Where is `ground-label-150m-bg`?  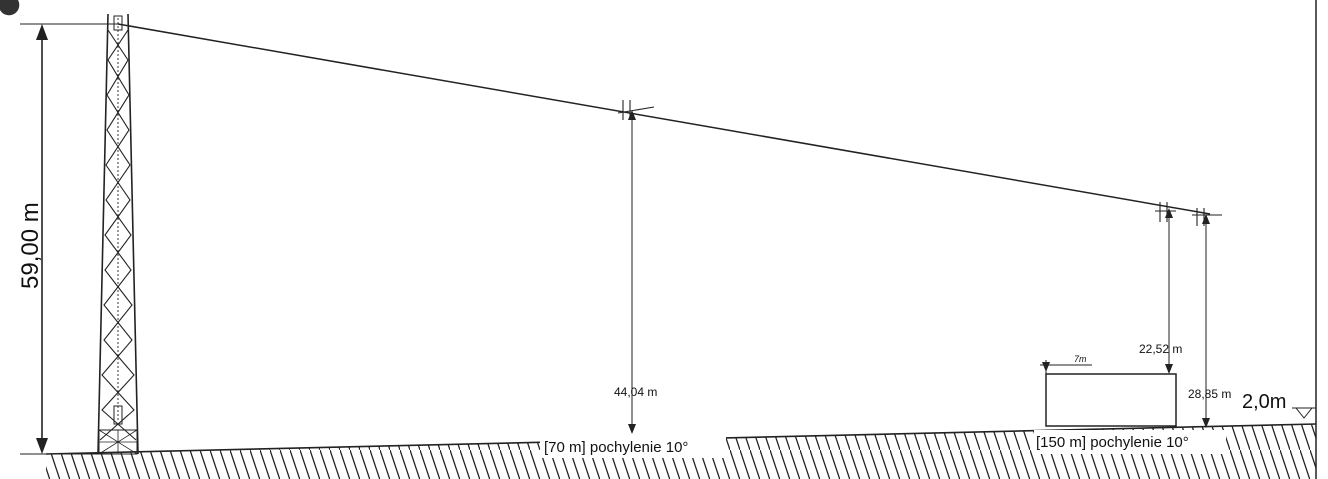 ground-label-150m-bg is located at coordinates (1130, 442).